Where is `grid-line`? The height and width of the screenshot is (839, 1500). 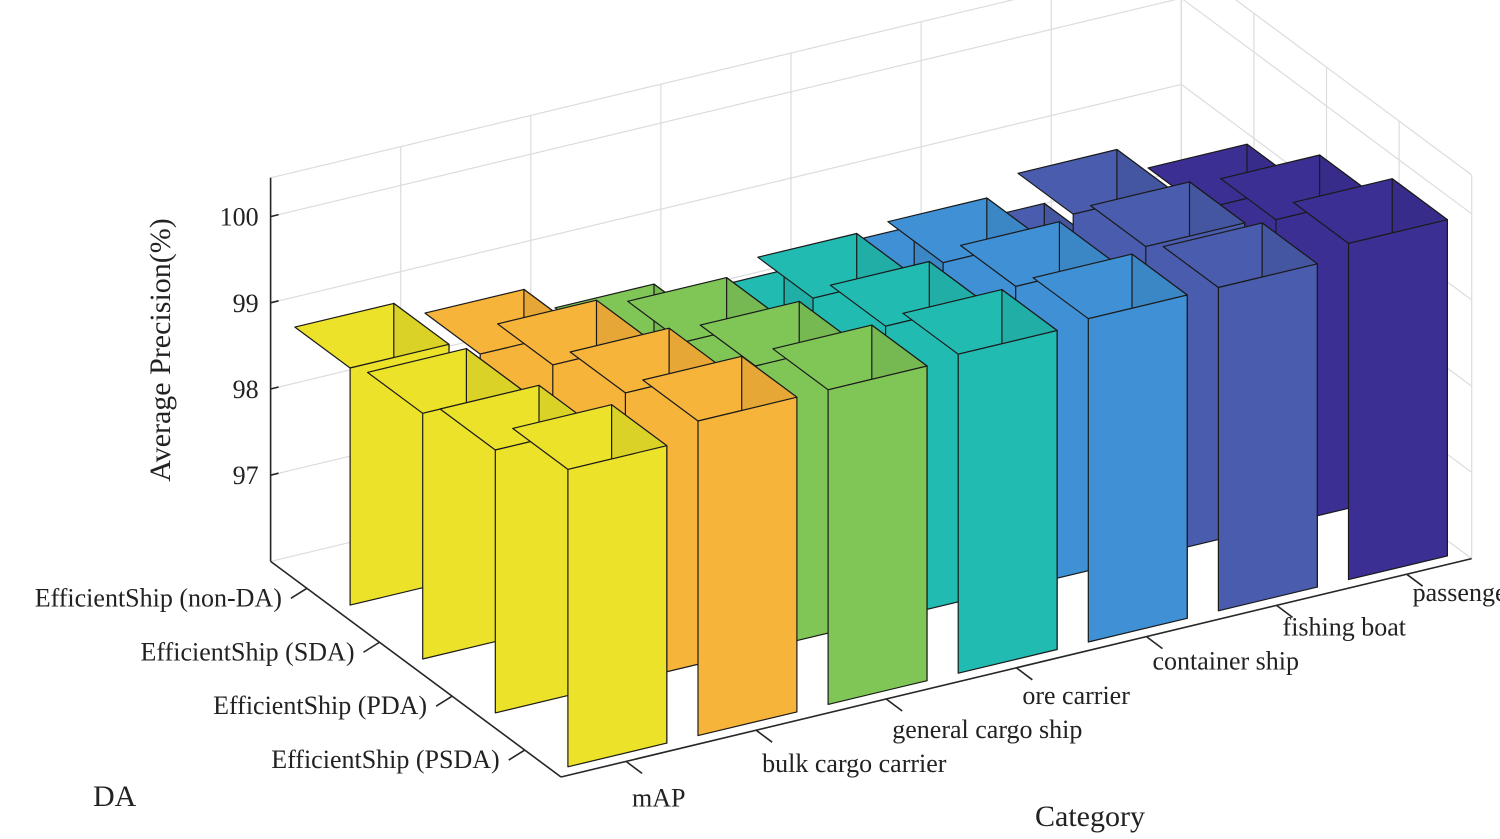 grid-line is located at coordinates (1327, 107).